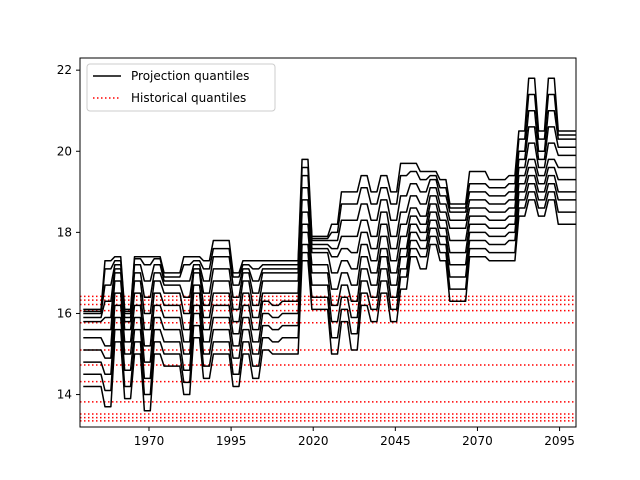 The image size is (640, 480). Describe the element at coordinates (395, 441) in the screenshot. I see `x-tick-label-2045: 2045` at that location.